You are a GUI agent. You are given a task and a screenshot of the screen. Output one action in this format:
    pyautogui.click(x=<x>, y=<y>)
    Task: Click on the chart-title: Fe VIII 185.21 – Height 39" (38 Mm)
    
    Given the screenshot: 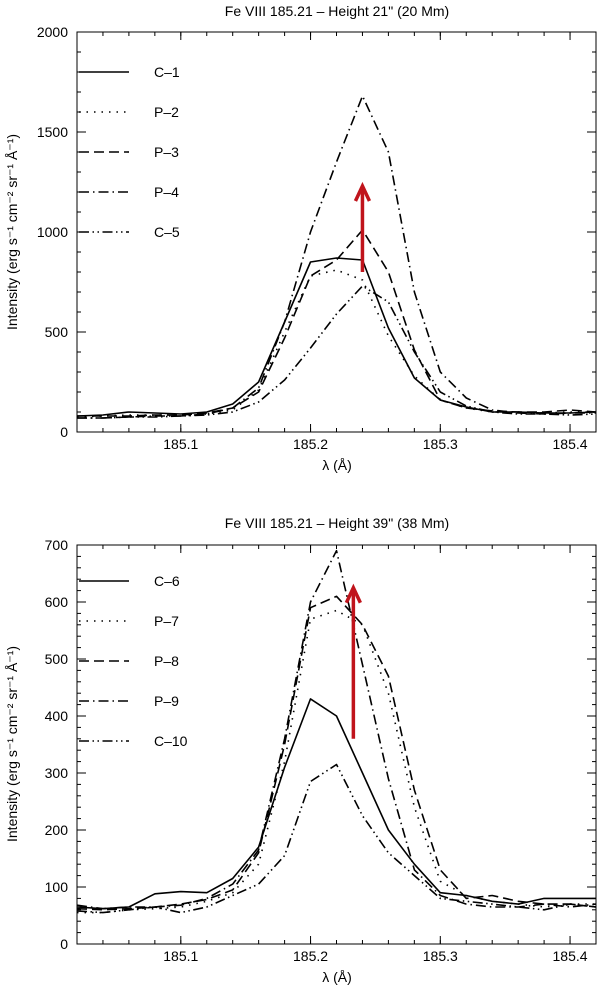 What is the action you would take?
    pyautogui.click(x=337, y=523)
    